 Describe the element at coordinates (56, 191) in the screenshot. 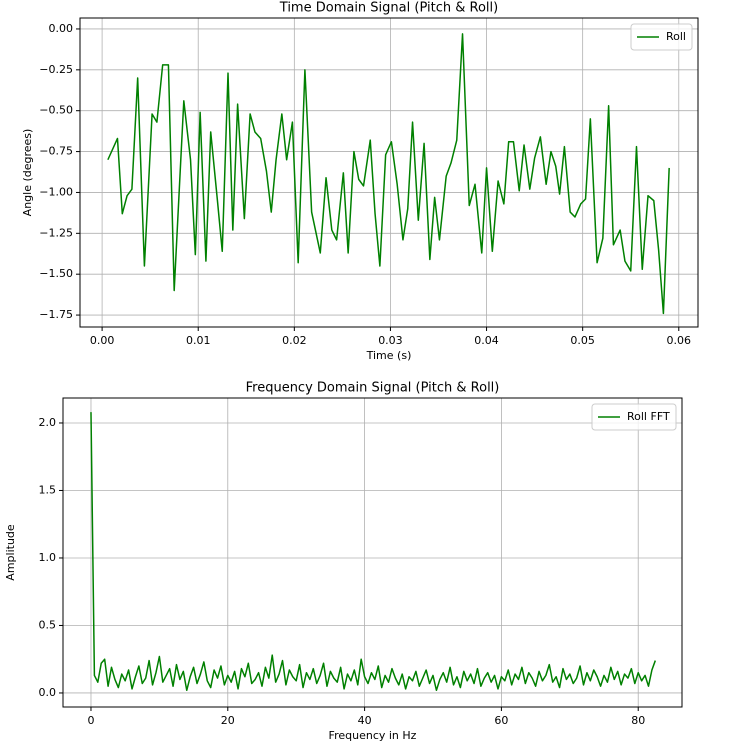

I see `y-tick-label: −1.00` at that location.